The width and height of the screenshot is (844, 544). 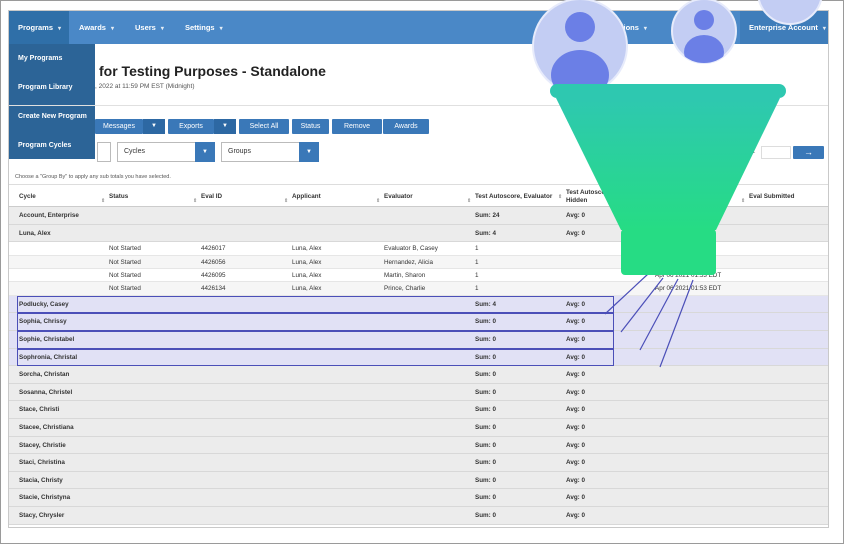 I want to click on col-applicant: ⇕ Applicant, so click(x=302, y=198).